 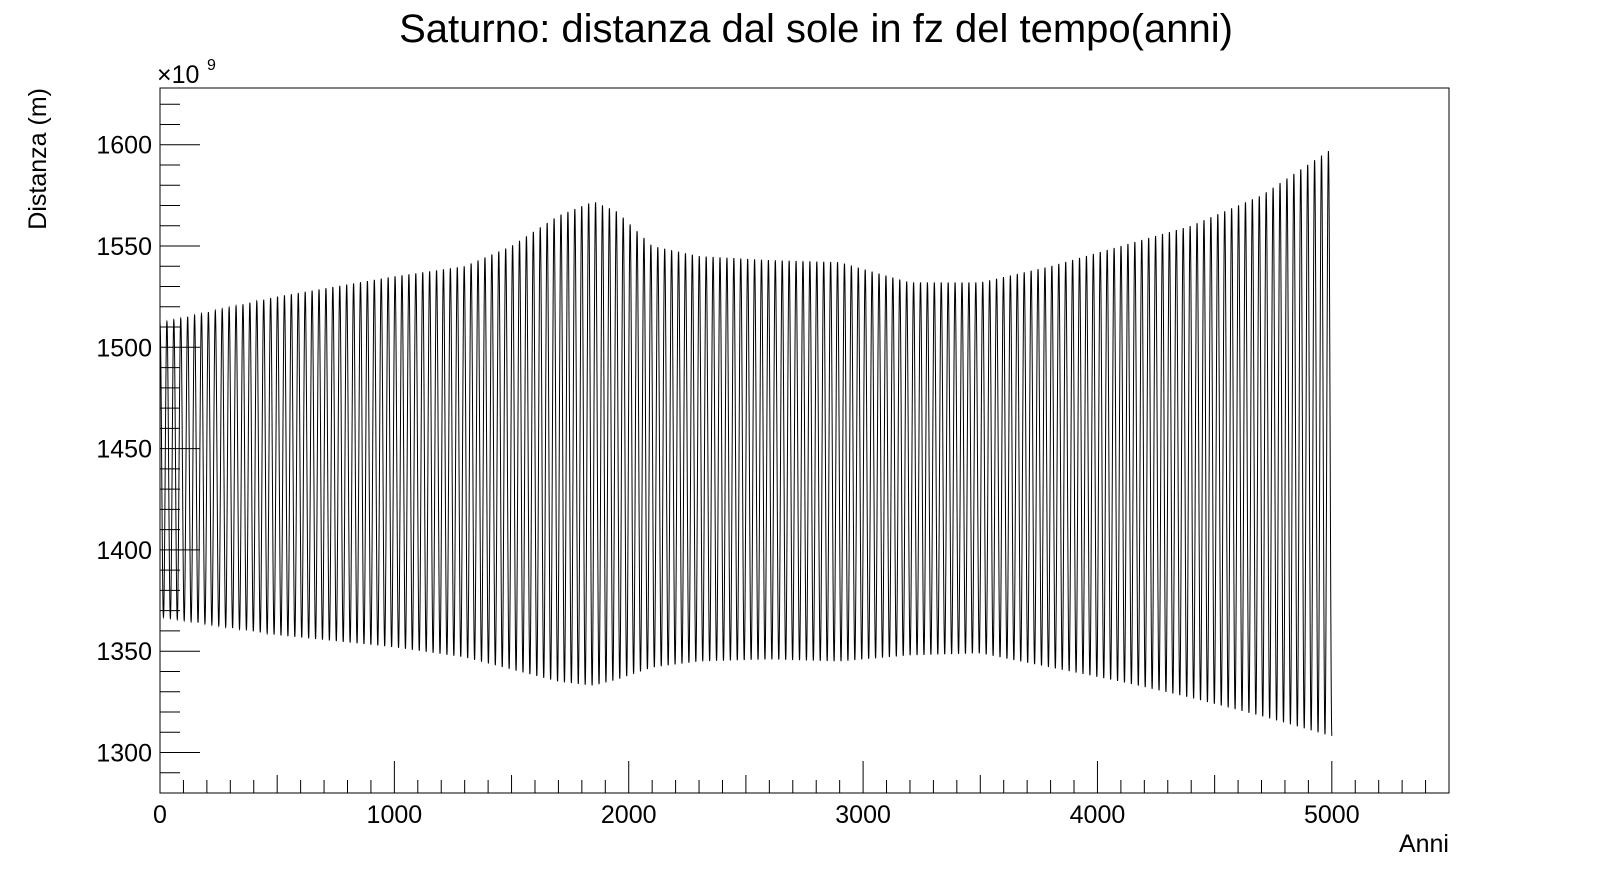 What do you see at coordinates (160, 815) in the screenshot?
I see `x-tick-label: 0` at bounding box center [160, 815].